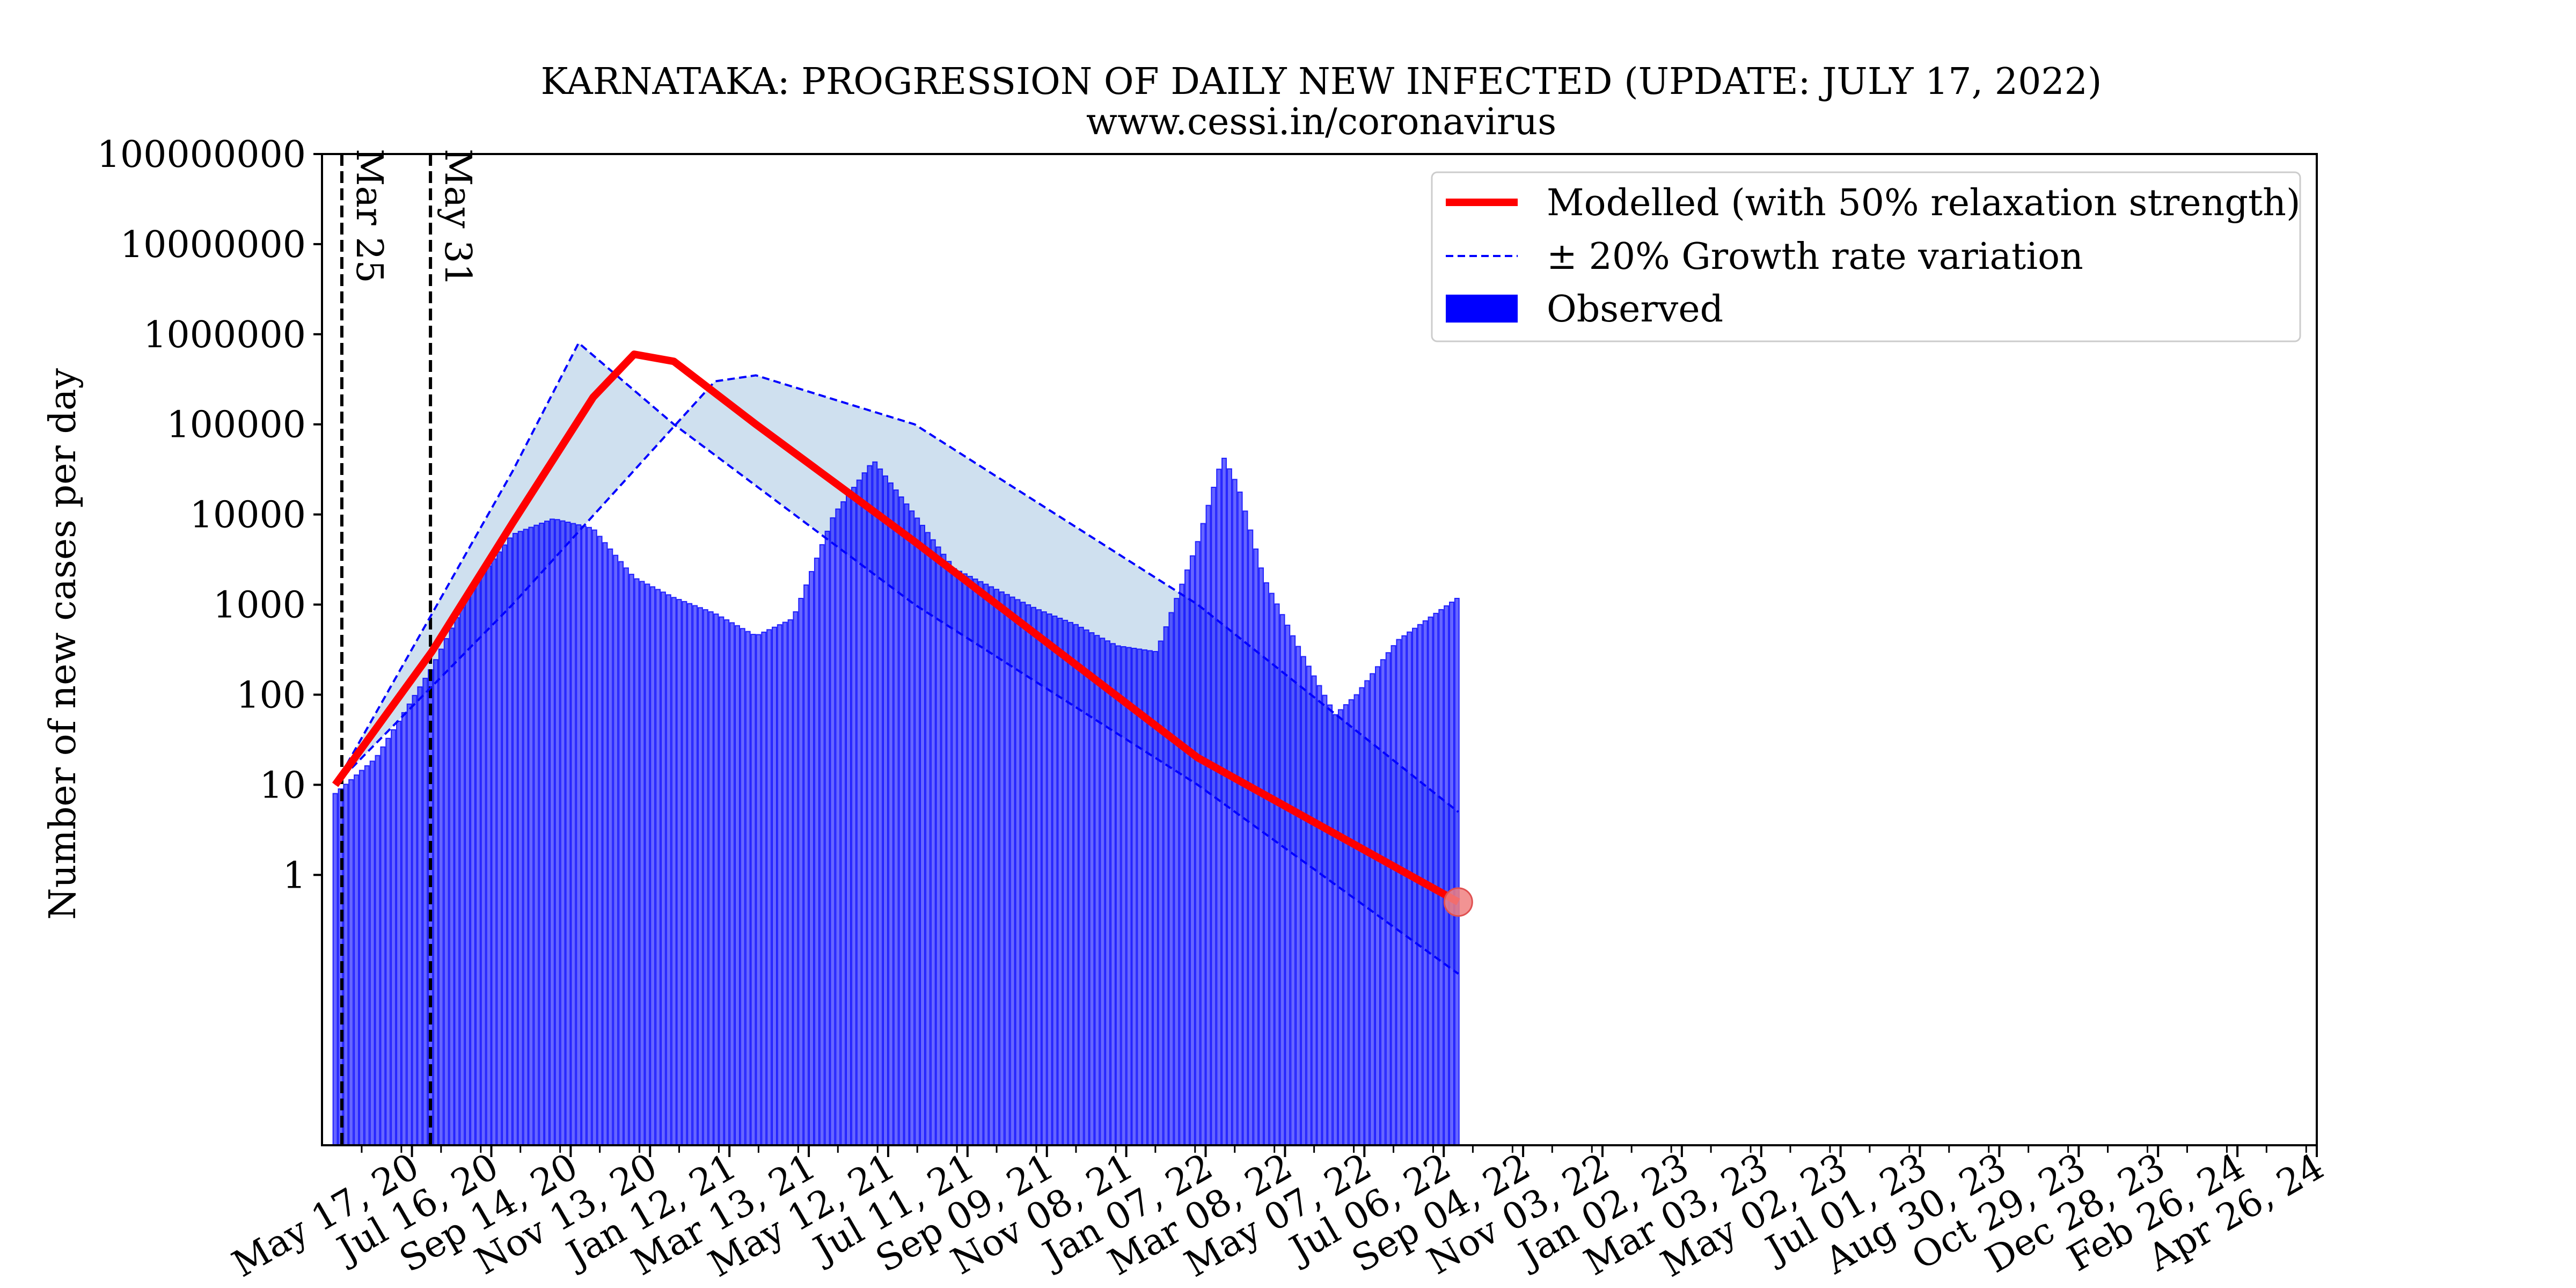  Describe the element at coordinates (63, 643) in the screenshot. I see `y-axis-label: Number of new cases per day` at that location.